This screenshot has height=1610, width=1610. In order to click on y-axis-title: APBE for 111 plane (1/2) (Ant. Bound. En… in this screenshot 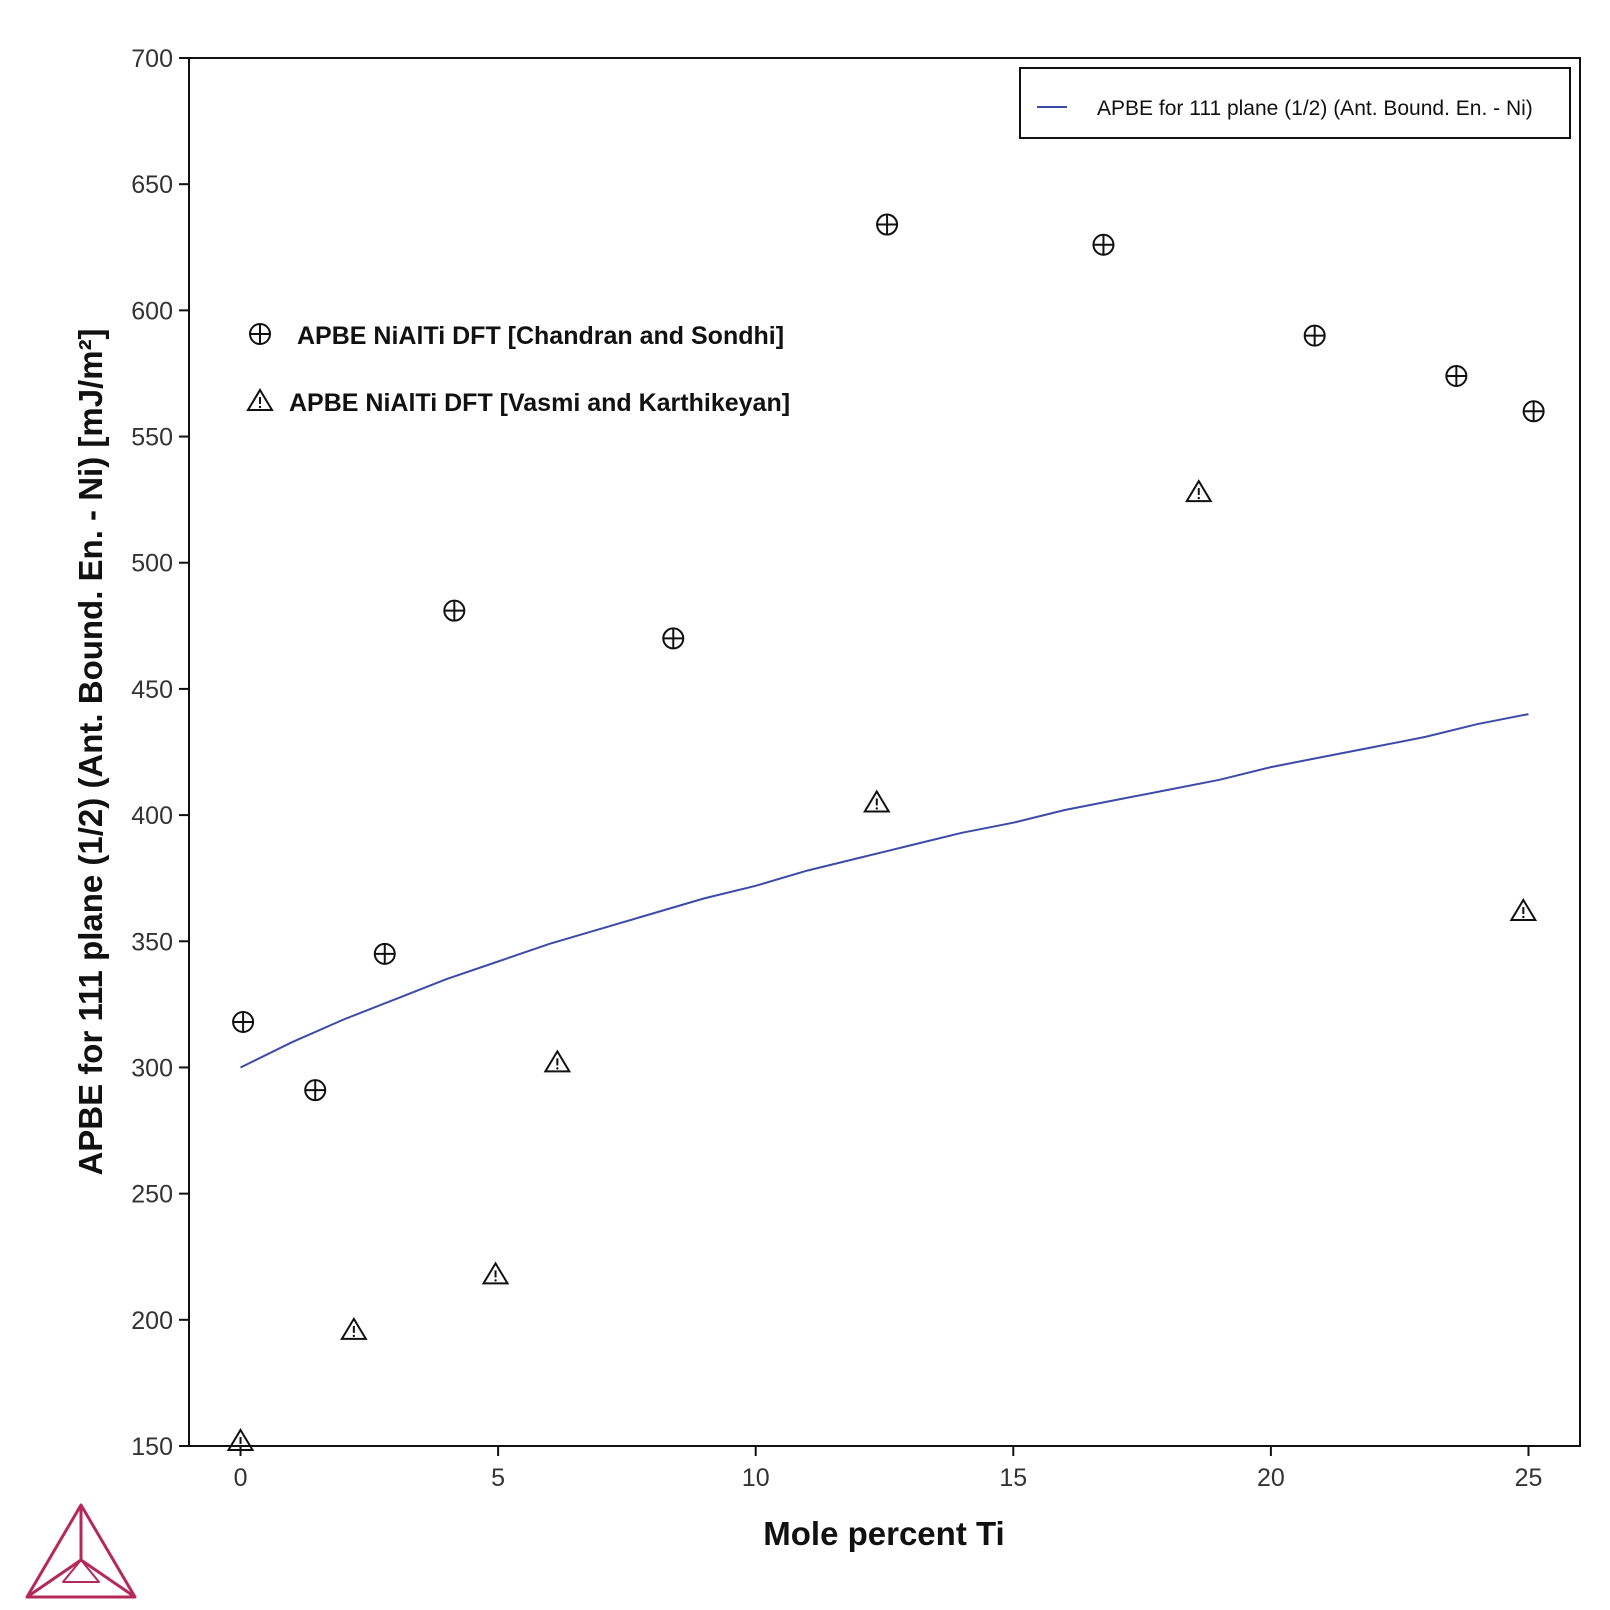, I will do `click(90, 751)`.